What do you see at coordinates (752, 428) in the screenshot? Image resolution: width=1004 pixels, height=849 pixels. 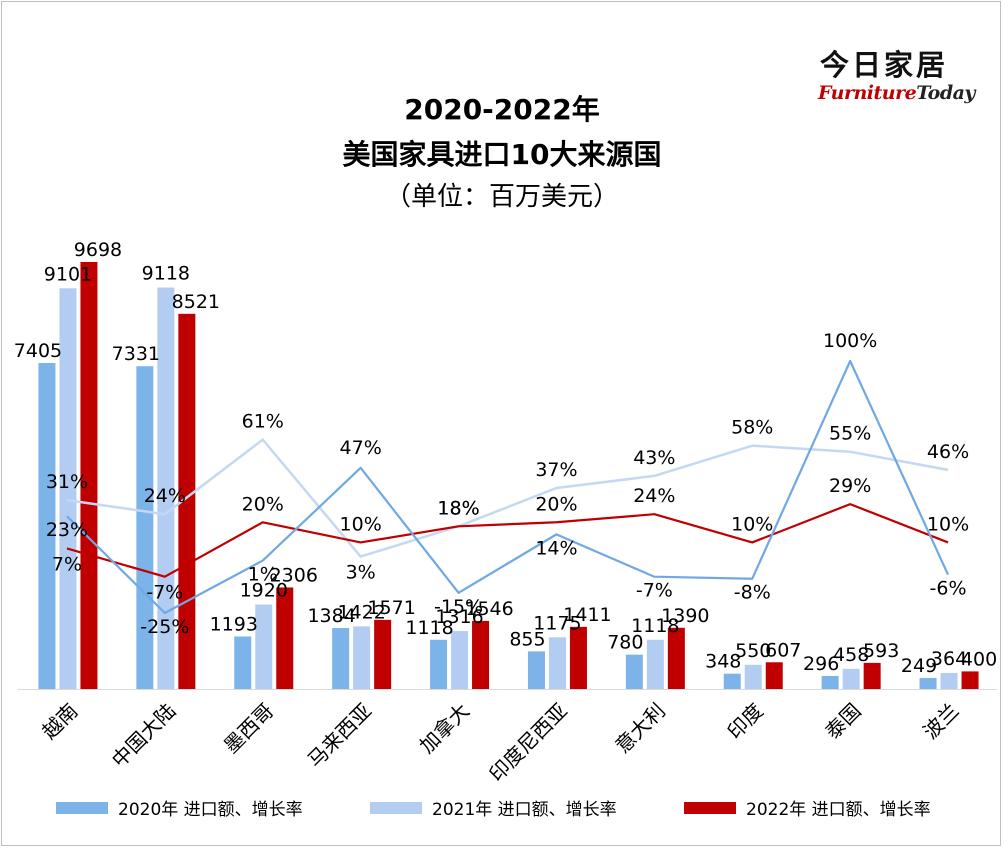 I see `growth-label-1-7: 58%` at bounding box center [752, 428].